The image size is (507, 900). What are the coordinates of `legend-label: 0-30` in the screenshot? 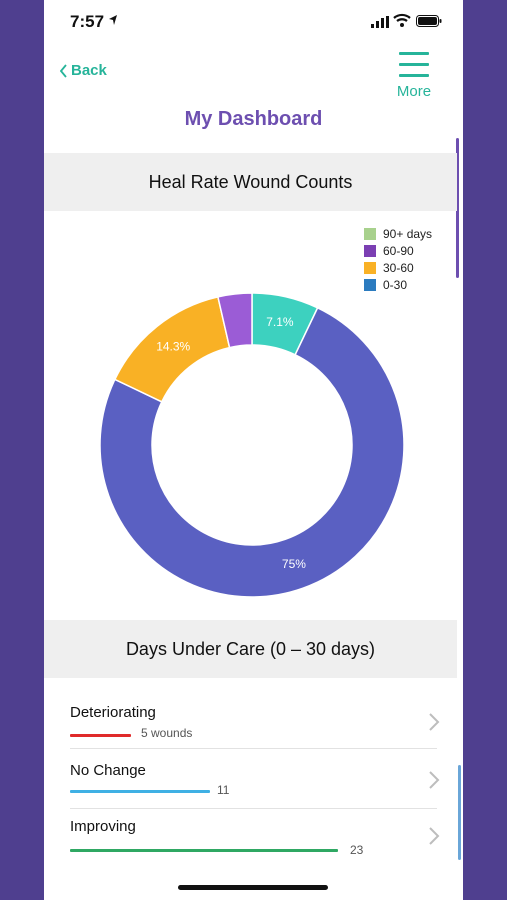 It's located at (395, 284).